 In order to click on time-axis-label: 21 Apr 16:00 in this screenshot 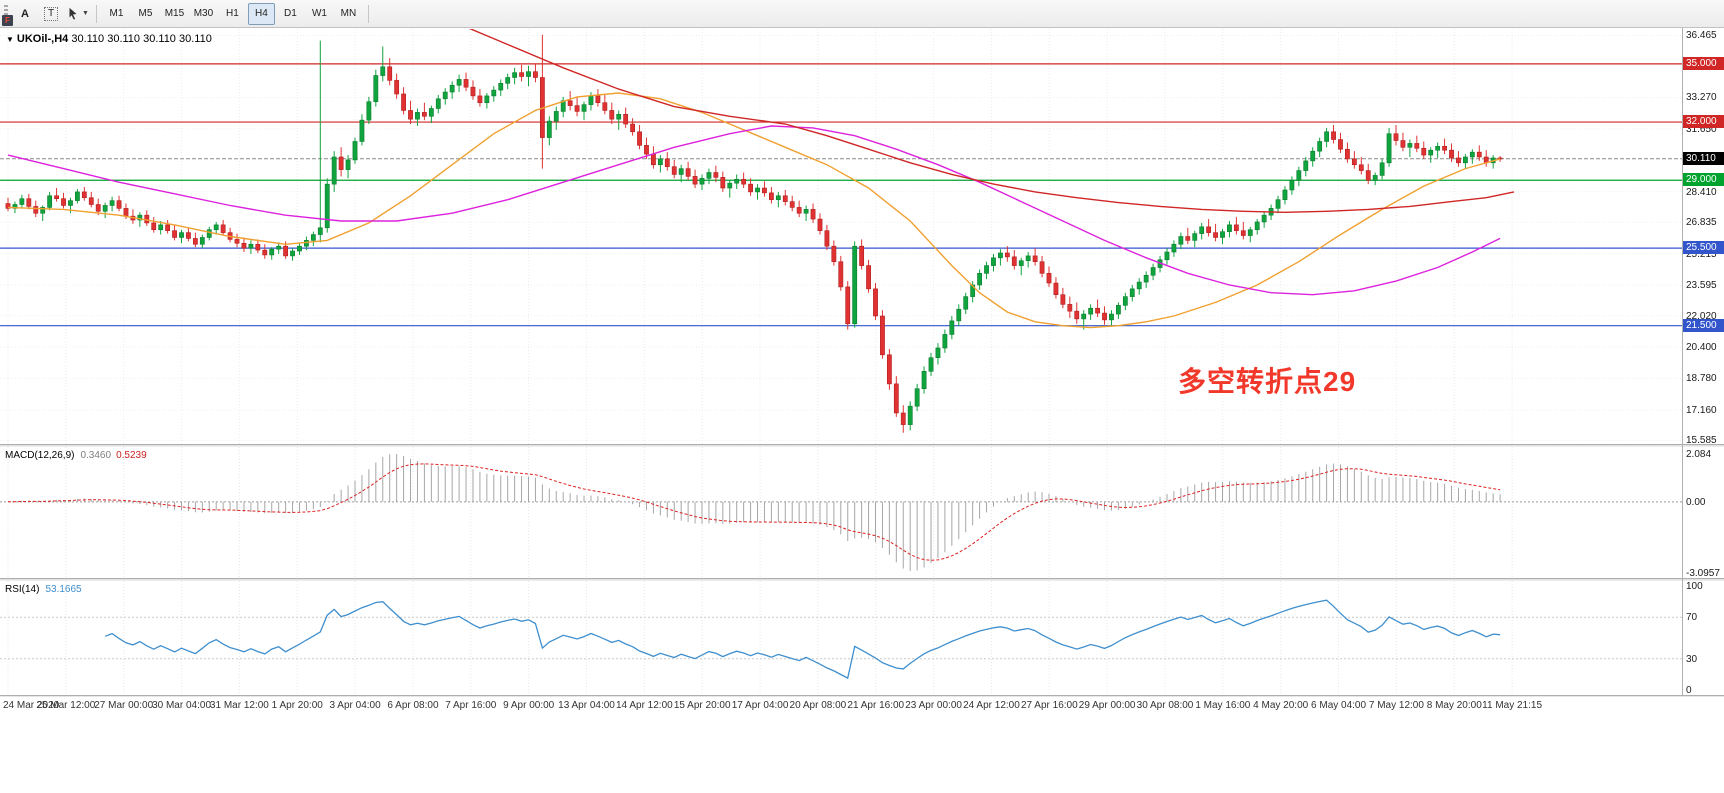, I will do `click(876, 705)`.